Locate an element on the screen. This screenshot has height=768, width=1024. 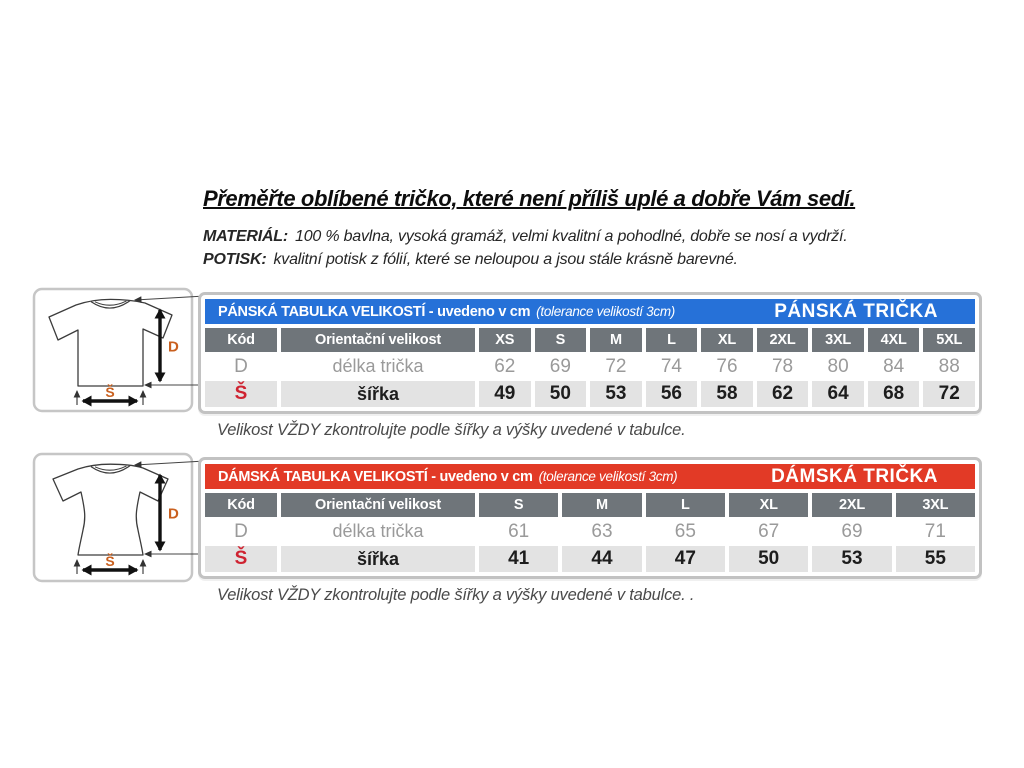
size-value: 64 is located at coordinates (838, 394).